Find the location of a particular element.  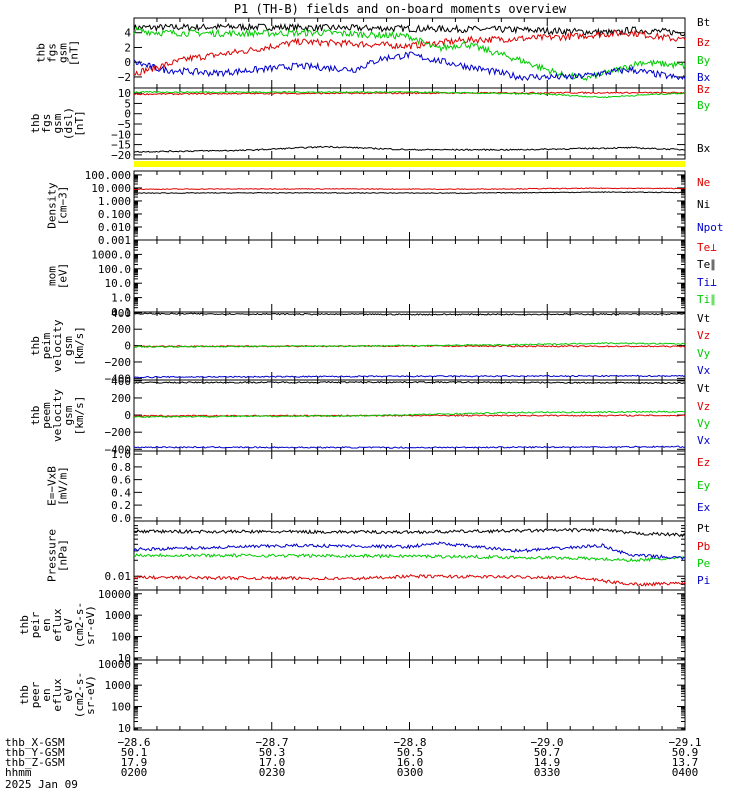

legend-Ex: Ex is located at coordinates (704, 507).